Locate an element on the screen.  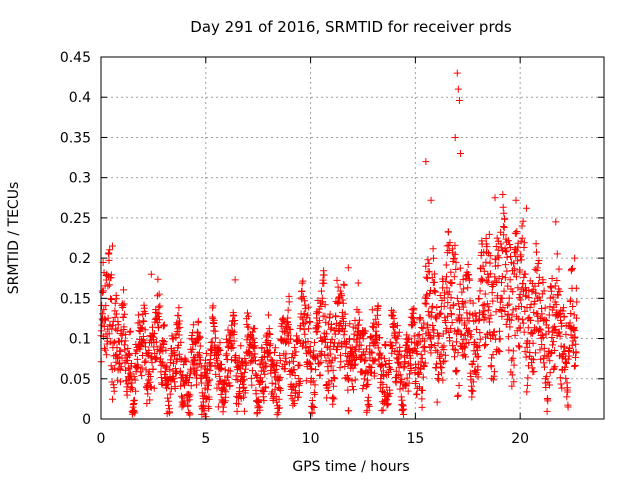
x-tick-label: 15 is located at coordinates (415, 439).